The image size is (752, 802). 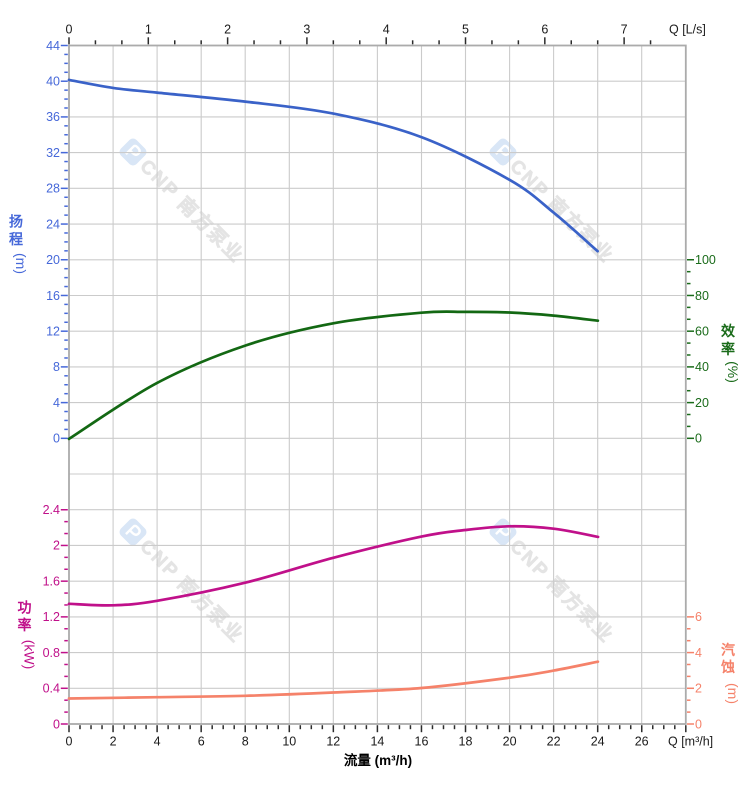 What do you see at coordinates (624, 30) in the screenshot?
I see `svg-text: 7` at bounding box center [624, 30].